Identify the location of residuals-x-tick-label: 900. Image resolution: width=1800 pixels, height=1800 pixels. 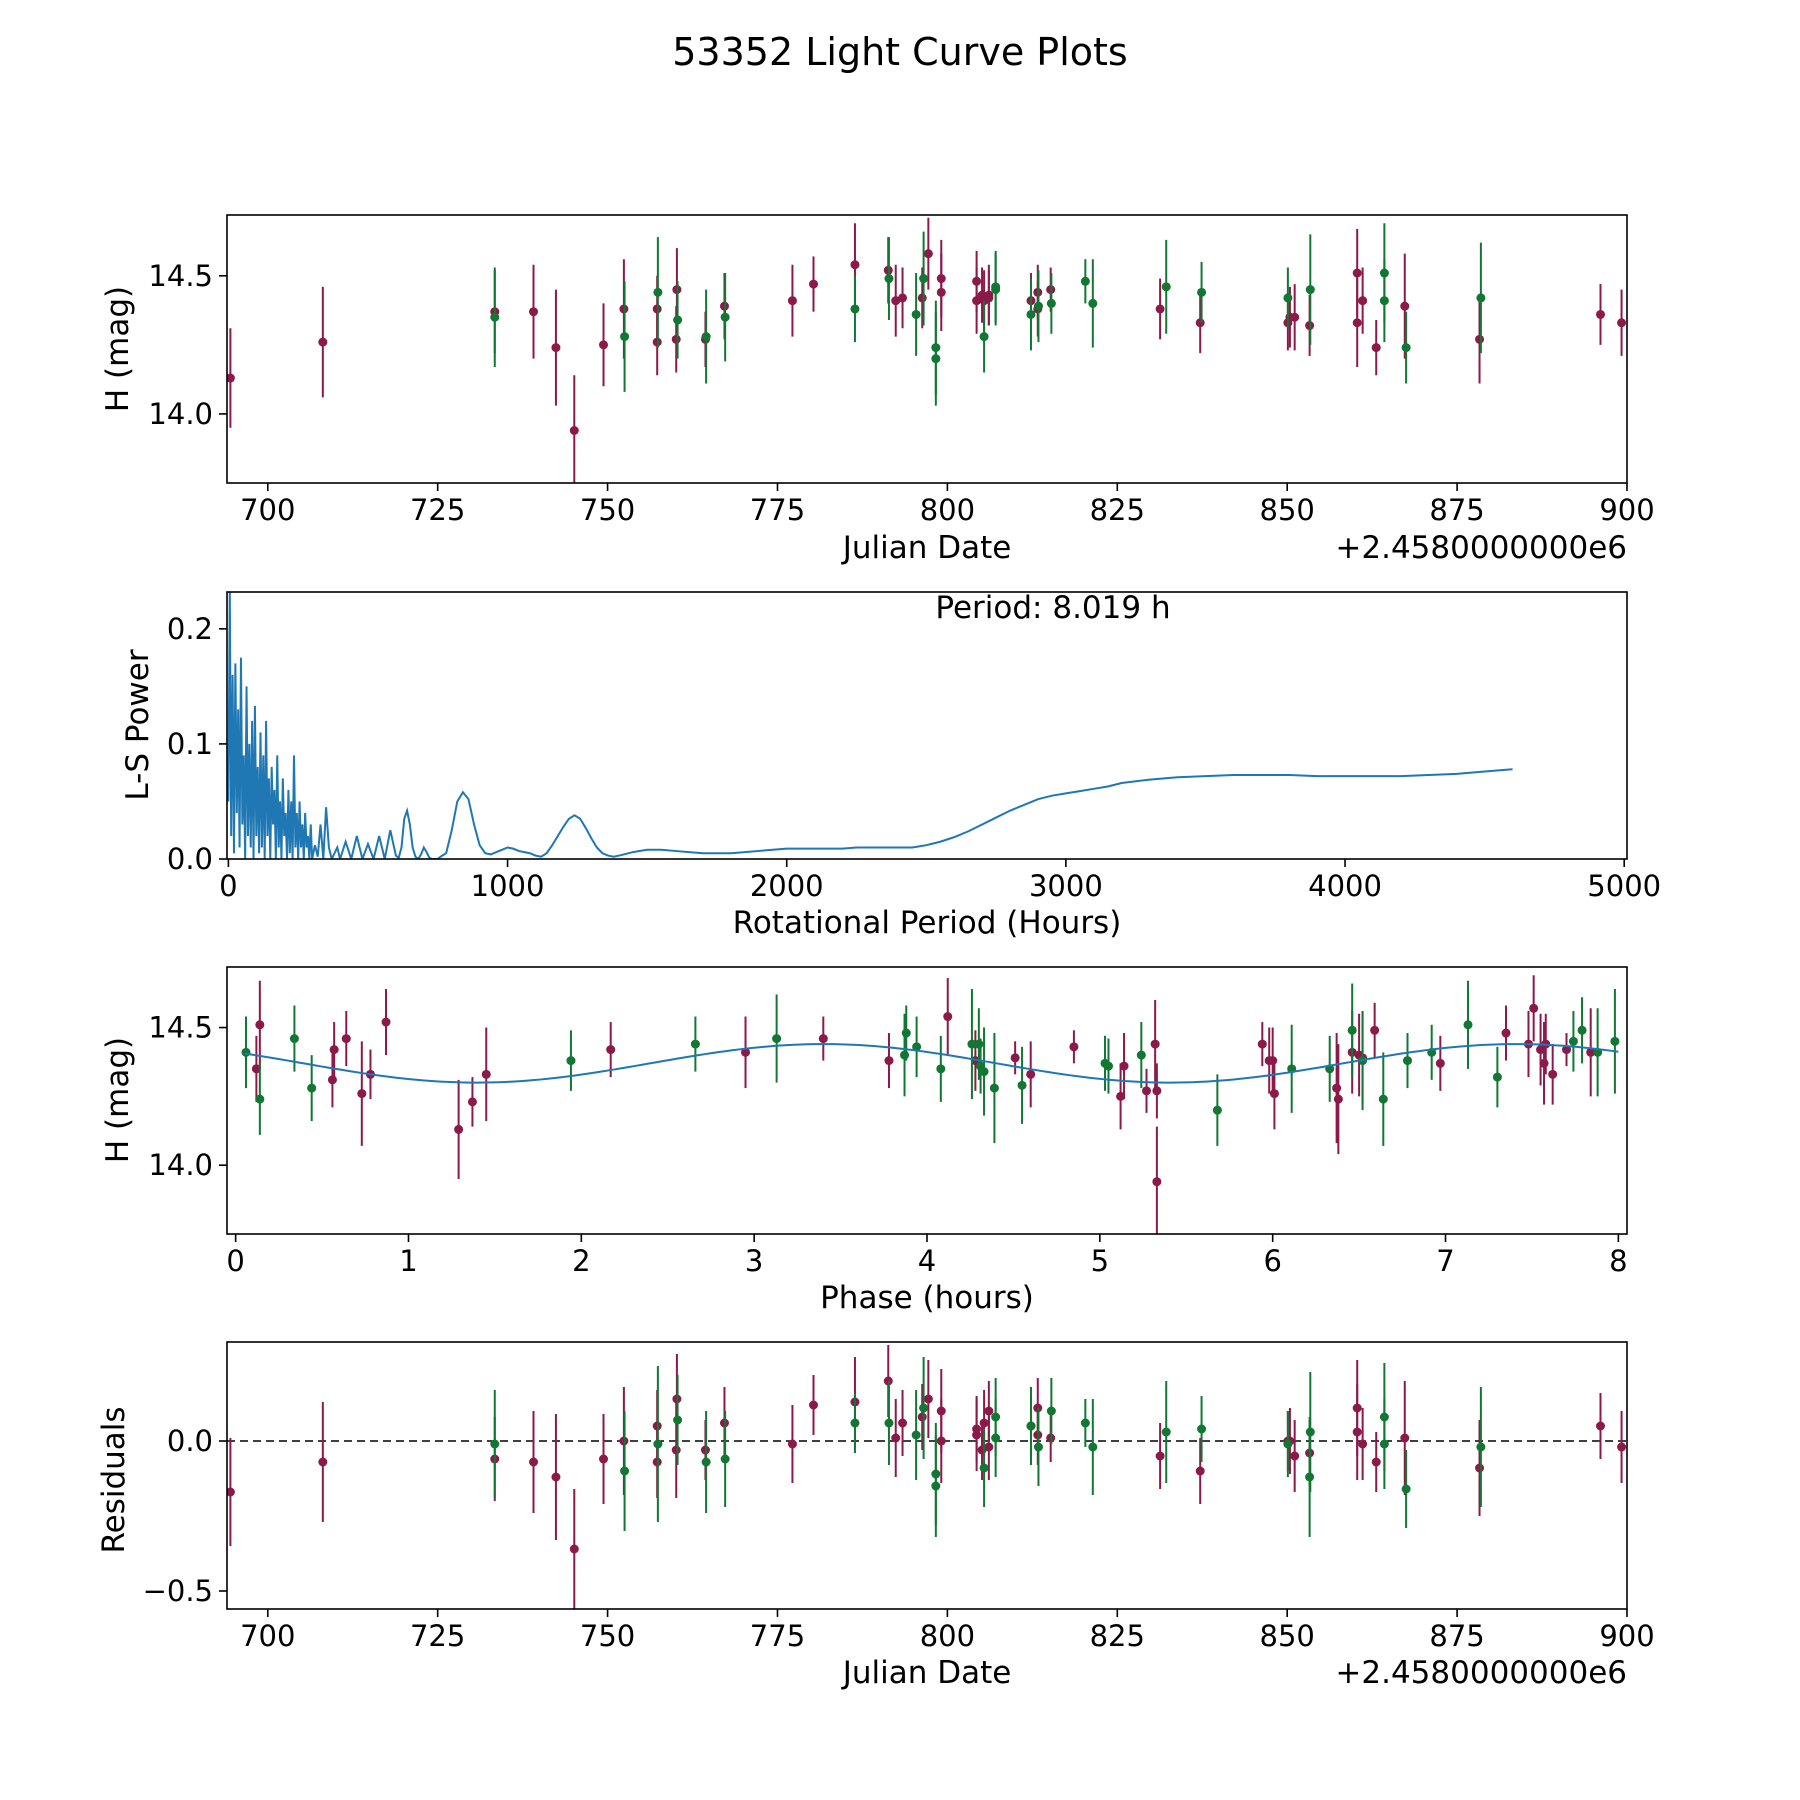
(1626, 1636).